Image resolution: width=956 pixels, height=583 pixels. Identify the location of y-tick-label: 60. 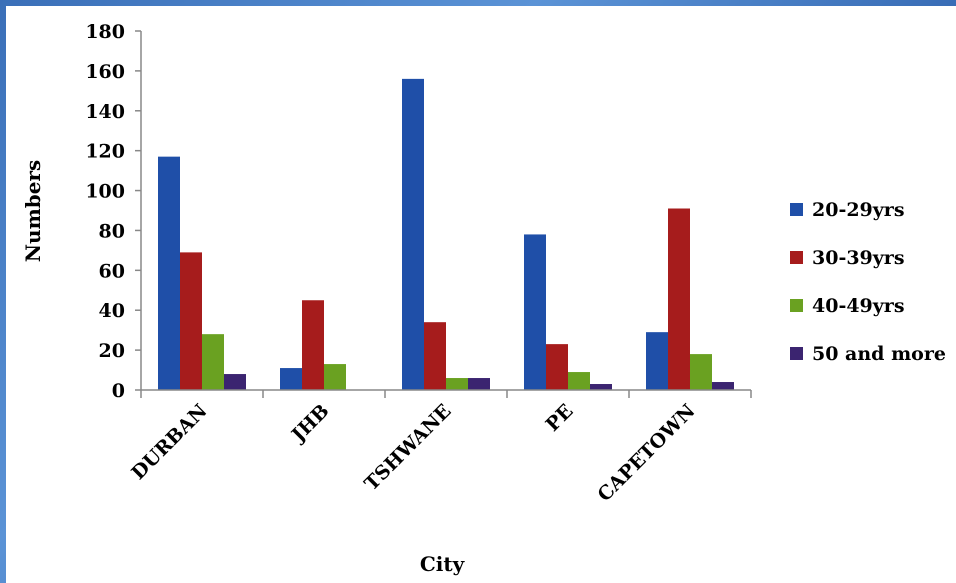
(112, 271).